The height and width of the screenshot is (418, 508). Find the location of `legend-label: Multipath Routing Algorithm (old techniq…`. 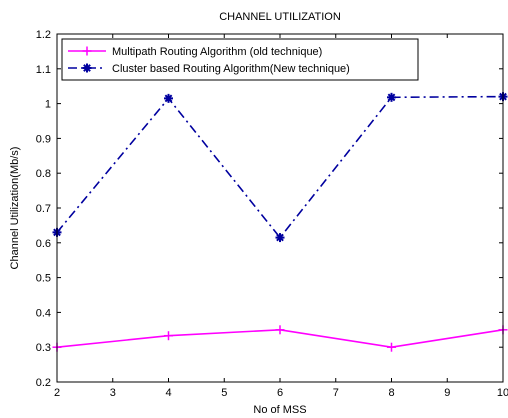

legend-label: Multipath Routing Algorithm (old techniq… is located at coordinates (217, 52).